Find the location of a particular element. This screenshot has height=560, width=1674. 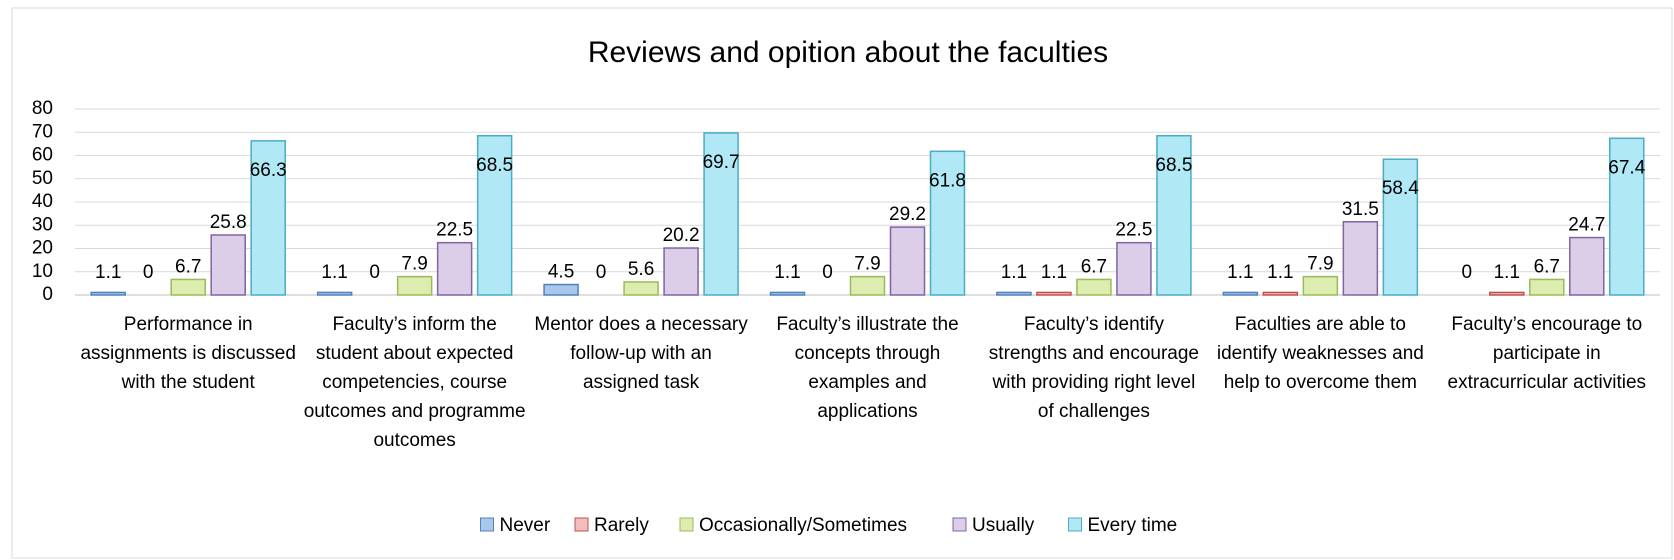

y-tick-label: 40 is located at coordinates (42, 201).